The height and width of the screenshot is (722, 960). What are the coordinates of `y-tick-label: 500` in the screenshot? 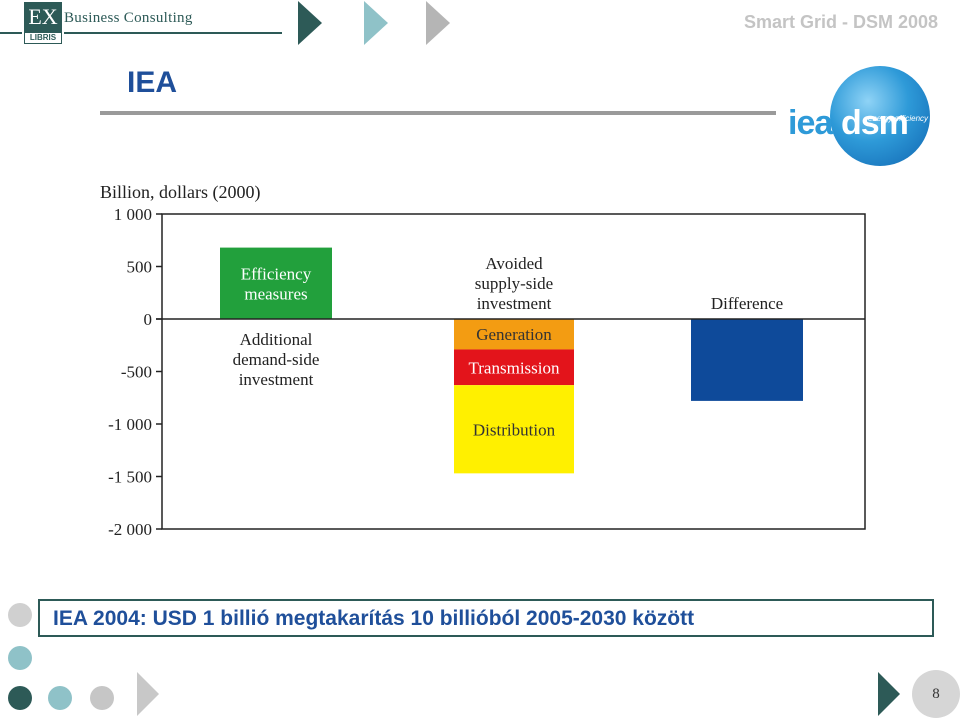 It's located at (140, 267).